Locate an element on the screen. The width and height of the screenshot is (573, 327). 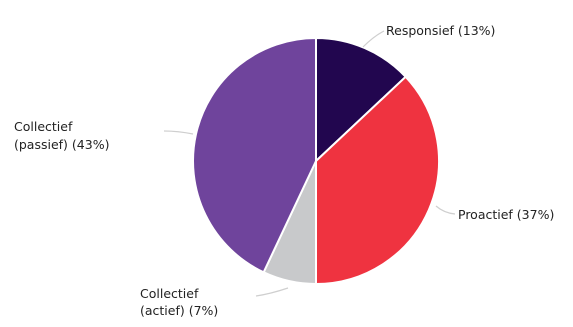
leader-line-proactief is located at coordinates (445, 210).